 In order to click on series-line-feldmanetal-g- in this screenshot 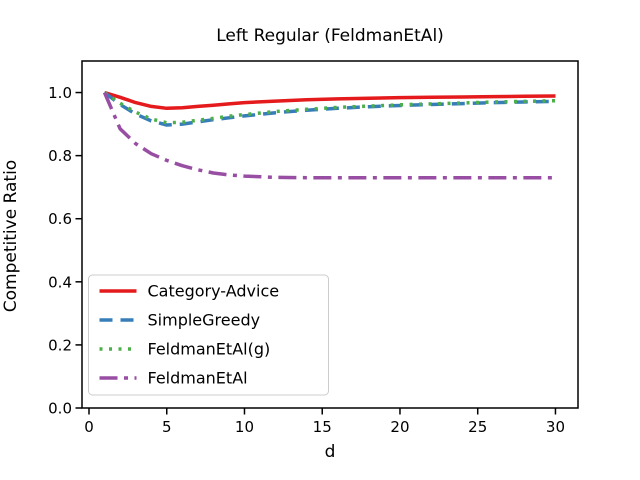, I will do `click(329, 108)`.